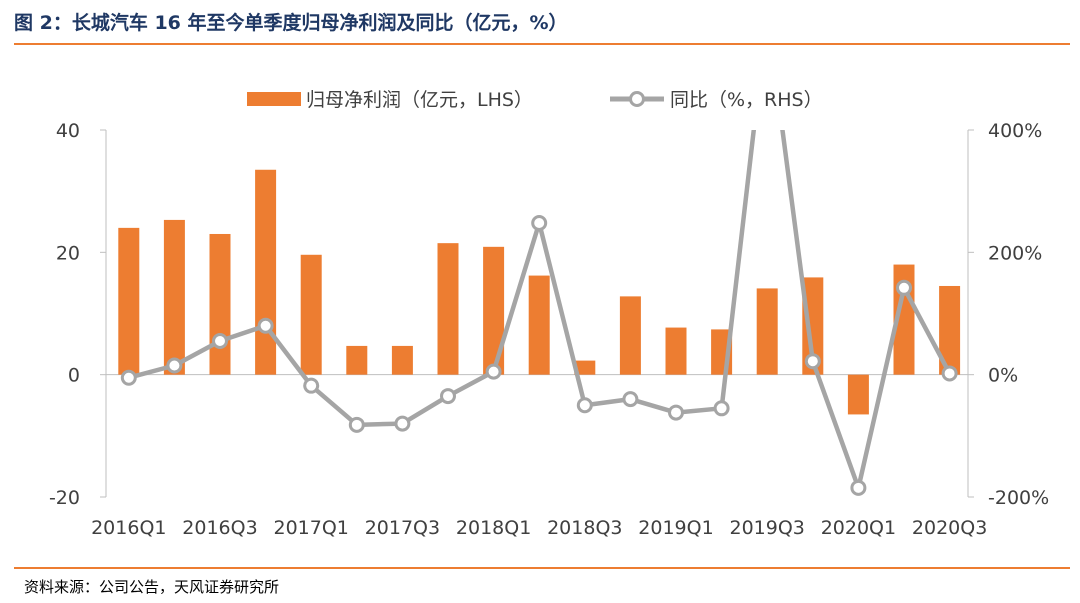 This screenshot has width=1080, height=603. What do you see at coordinates (220, 304) in the screenshot?
I see `bar-2016Q3` at bounding box center [220, 304].